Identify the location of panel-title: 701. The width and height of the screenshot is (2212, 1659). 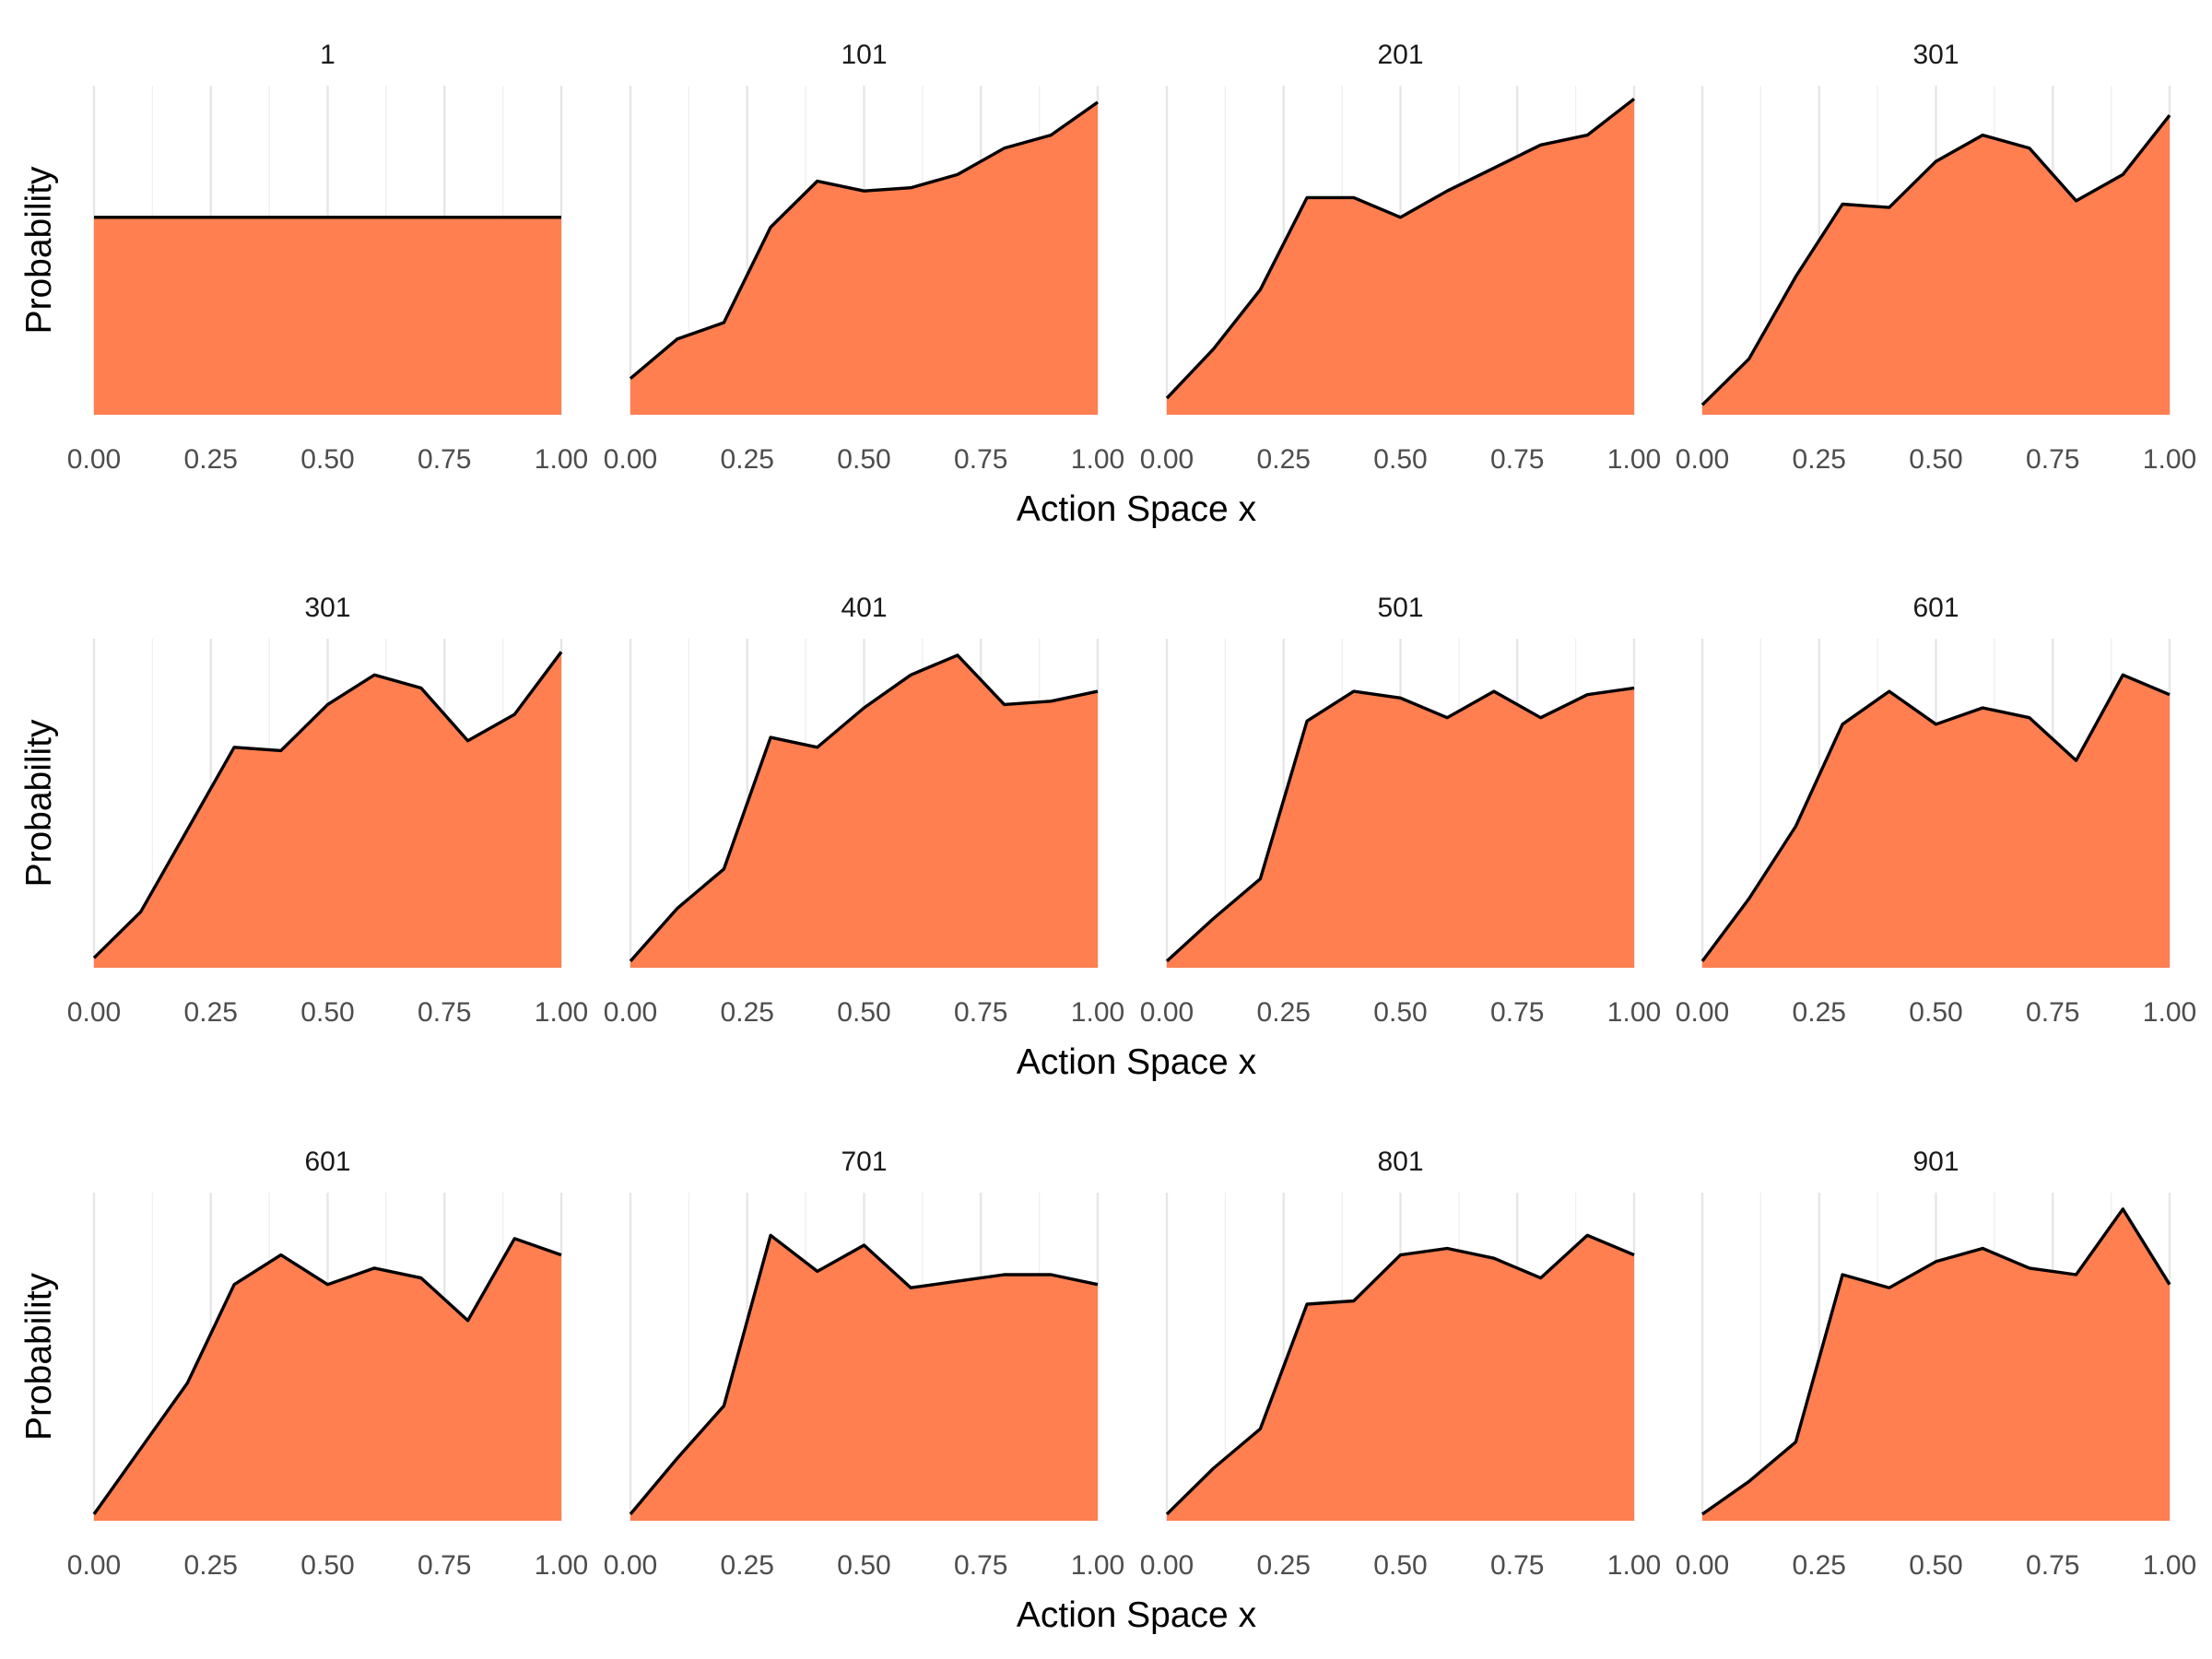
(864, 1162).